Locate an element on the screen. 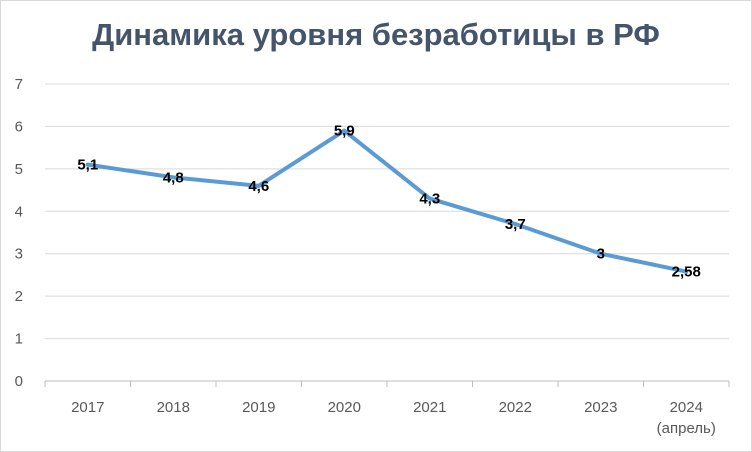 Image resolution: width=752 pixels, height=452 pixels. y-tick-label: 2 is located at coordinates (19, 296).